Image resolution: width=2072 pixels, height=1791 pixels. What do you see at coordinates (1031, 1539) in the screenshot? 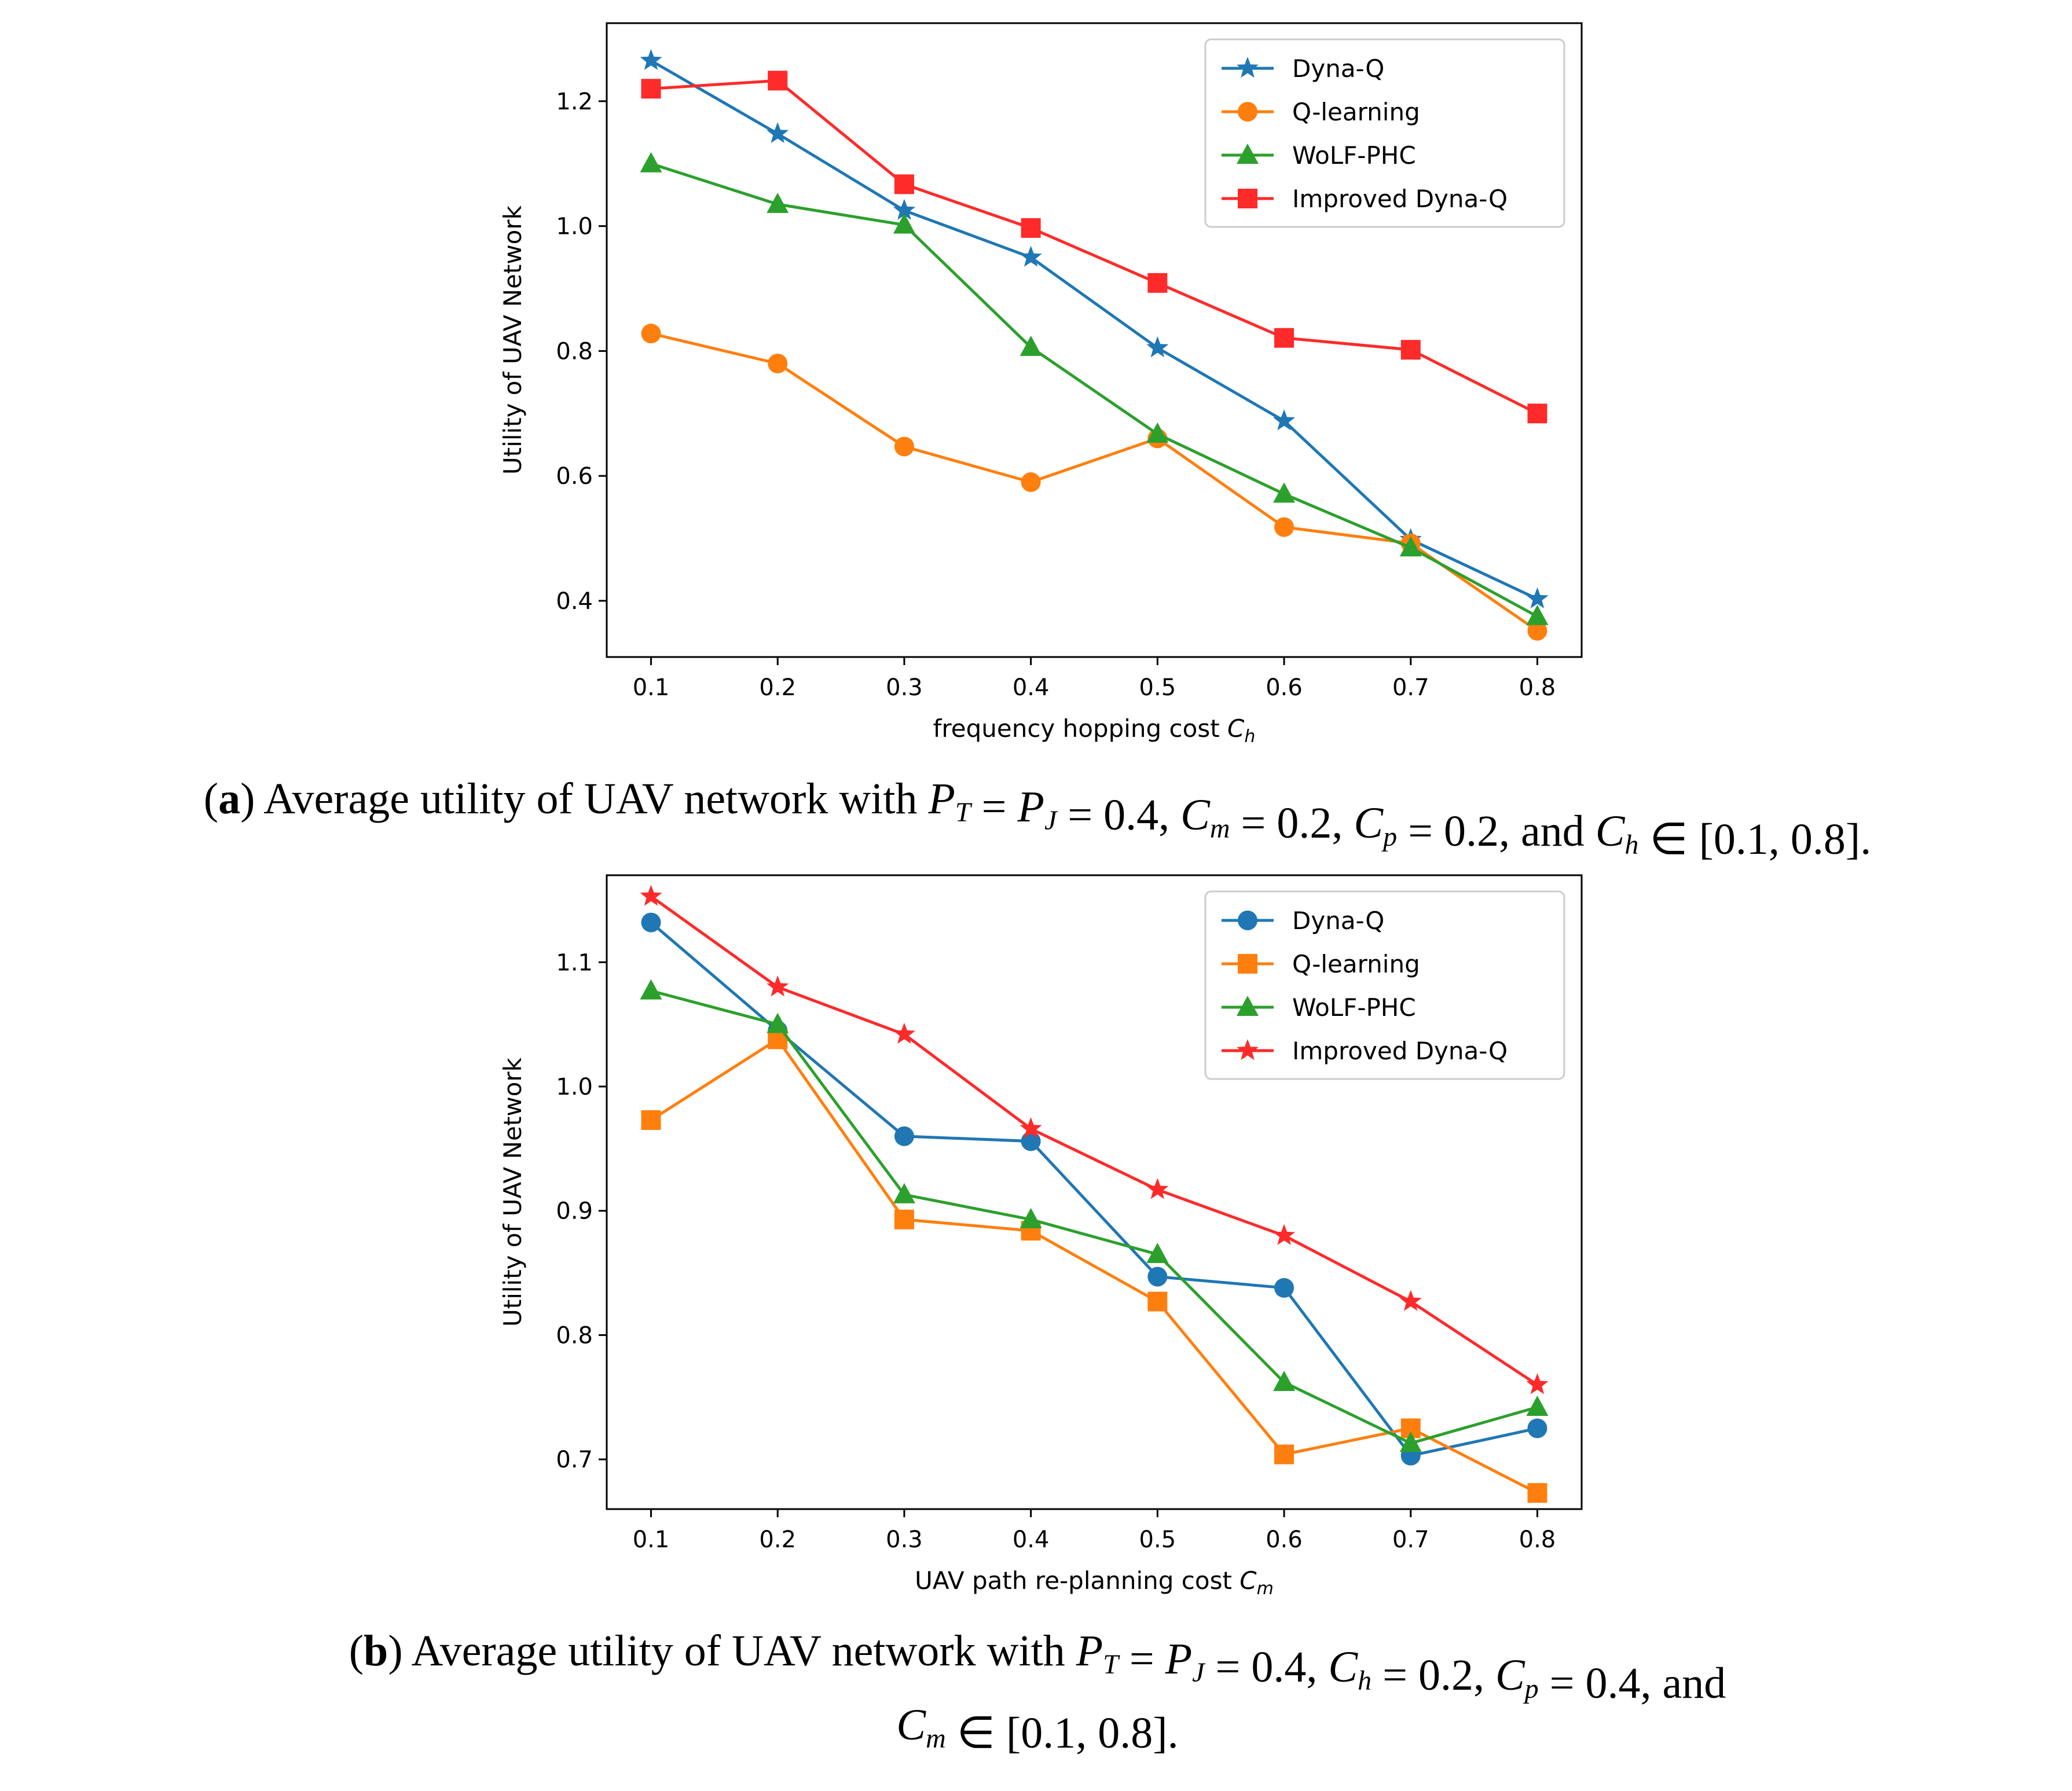
I see `x-tick-label: 0.4` at bounding box center [1031, 1539].